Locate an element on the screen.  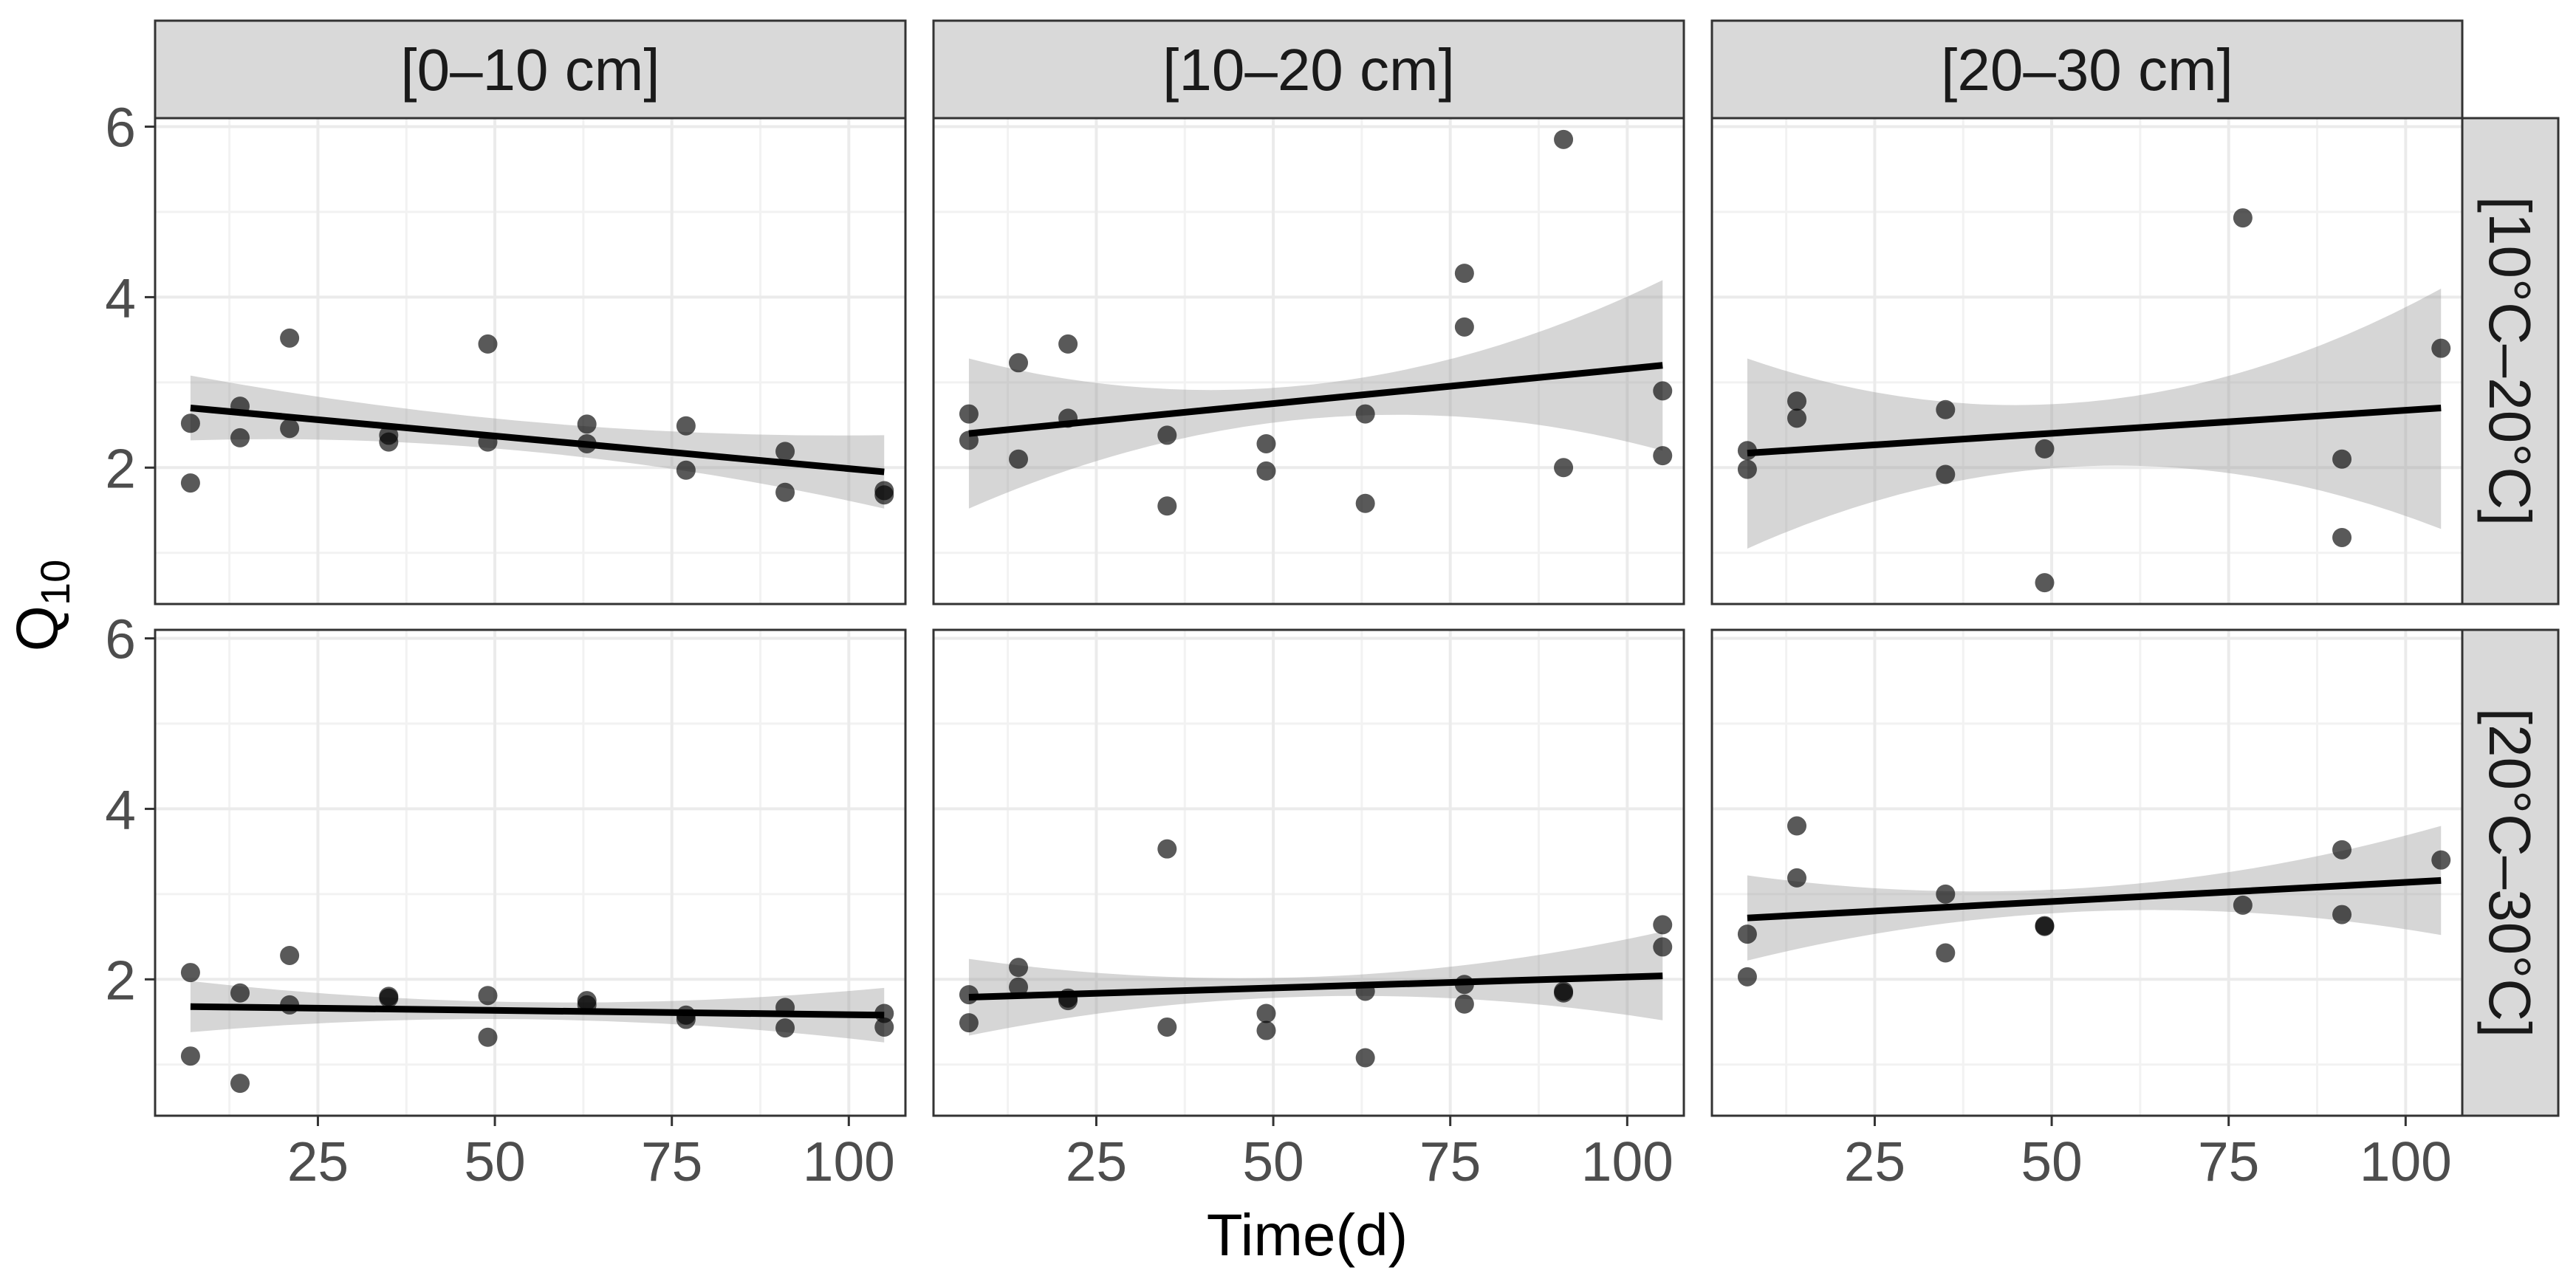
row-strip-label: [10°C–20°C] is located at coordinates (2510, 361).